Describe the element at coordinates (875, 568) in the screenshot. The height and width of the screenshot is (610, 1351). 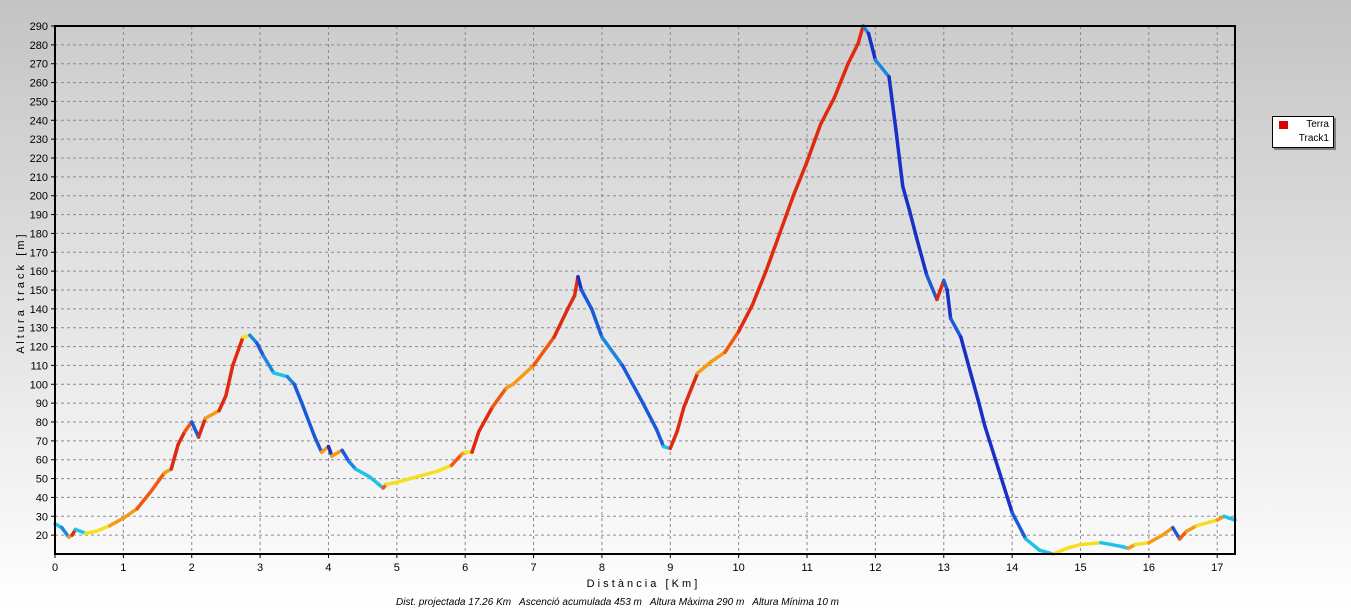
I see `x-tick-label: 12` at that location.